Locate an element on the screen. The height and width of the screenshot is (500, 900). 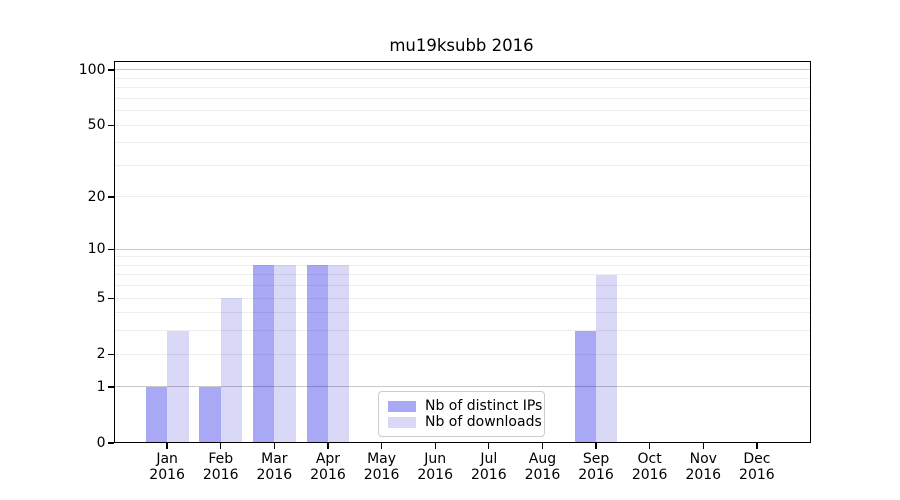
chart-title: mu19ksubb 2016 is located at coordinates (461, 45).